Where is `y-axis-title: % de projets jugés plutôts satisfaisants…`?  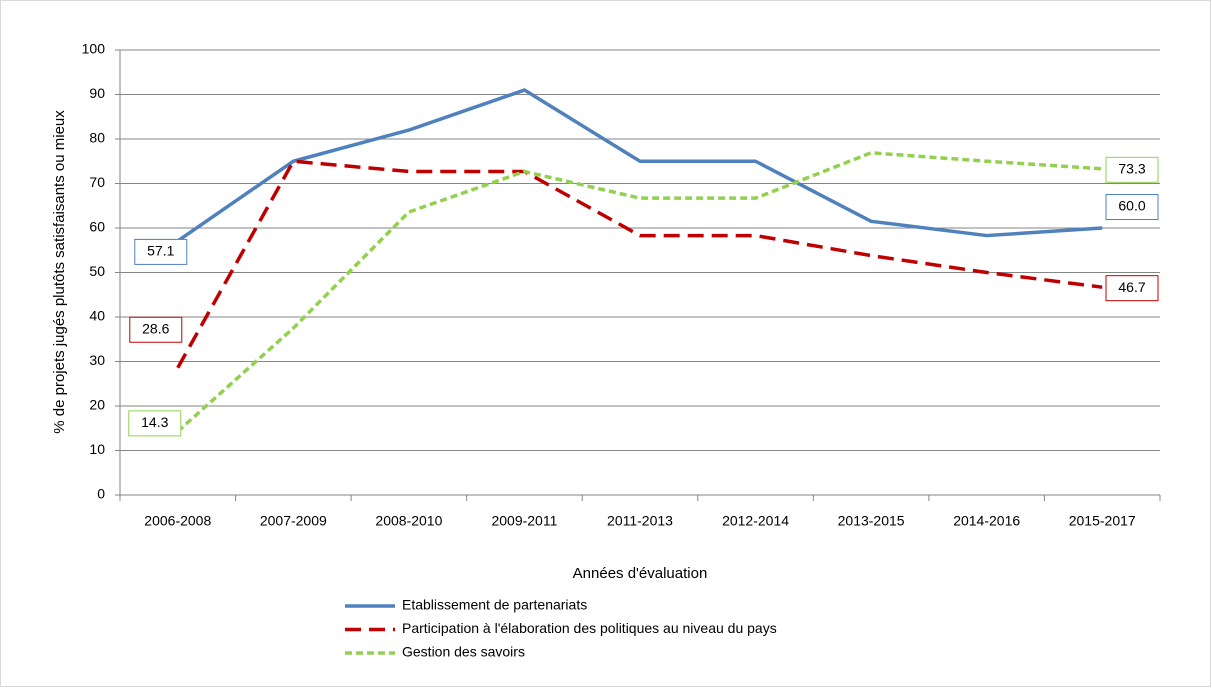
y-axis-title: % de projets jugés plutôts satisfaisants… is located at coordinates (59, 272).